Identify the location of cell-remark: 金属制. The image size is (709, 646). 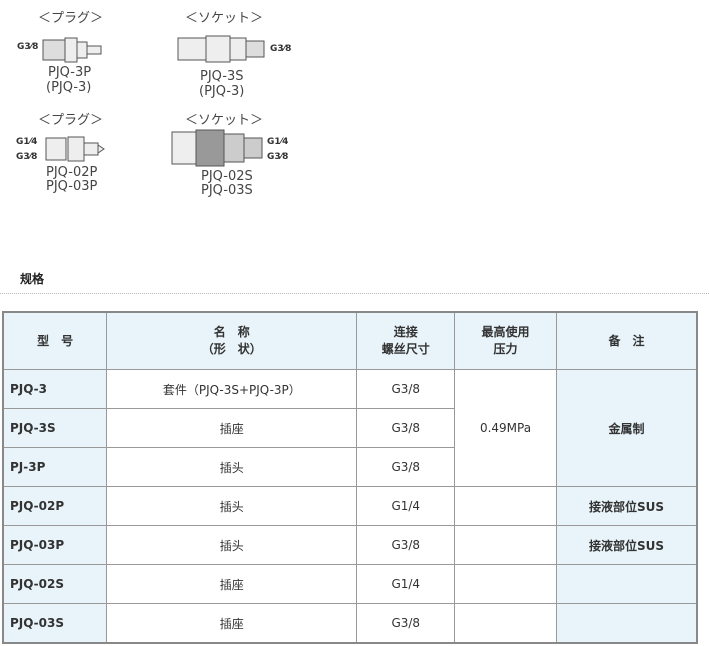
(626, 428).